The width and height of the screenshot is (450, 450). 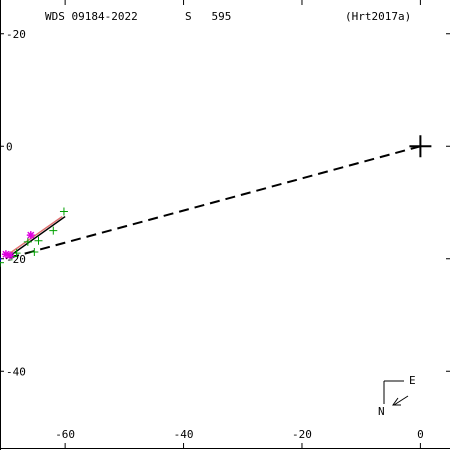 What do you see at coordinates (420, 434) in the screenshot?
I see `x-tick-label: 0` at bounding box center [420, 434].